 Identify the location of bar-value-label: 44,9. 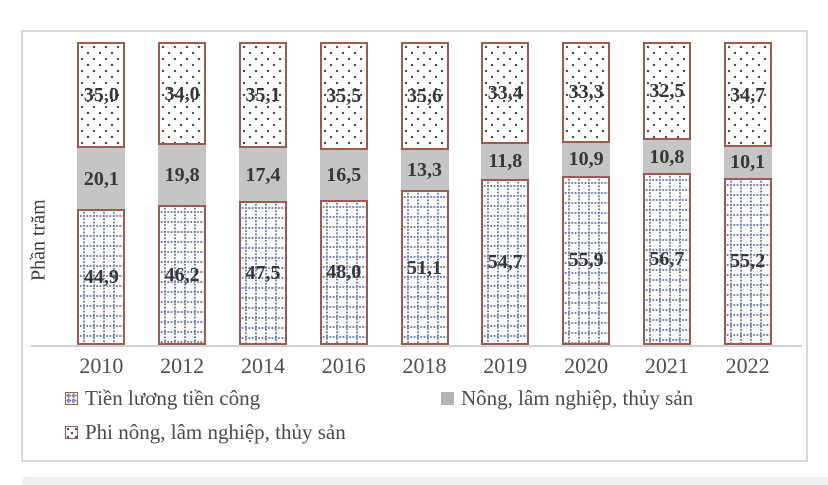
(101, 276).